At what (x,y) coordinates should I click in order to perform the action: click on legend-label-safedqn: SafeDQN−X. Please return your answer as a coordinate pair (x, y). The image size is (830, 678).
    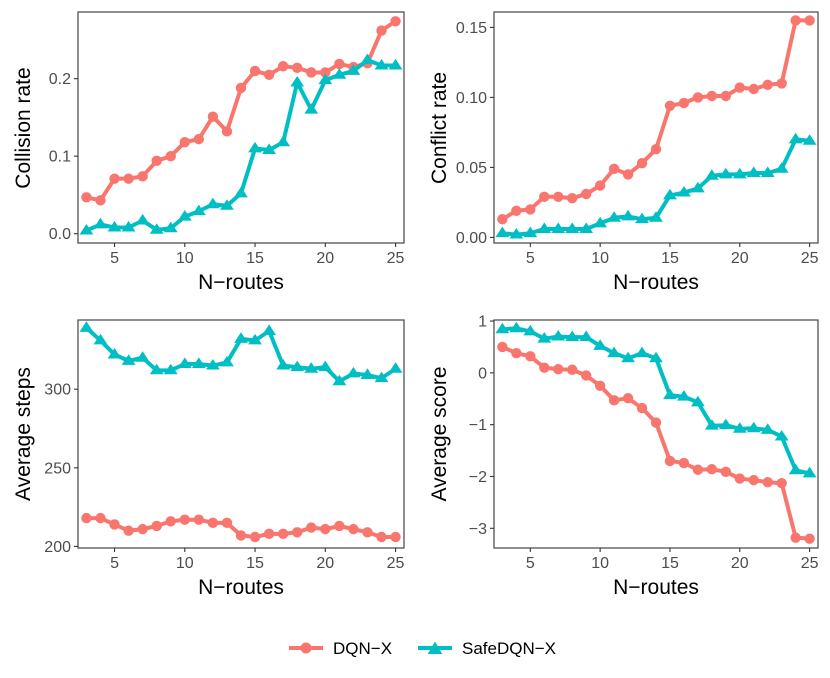
    Looking at the image, I should click on (509, 648).